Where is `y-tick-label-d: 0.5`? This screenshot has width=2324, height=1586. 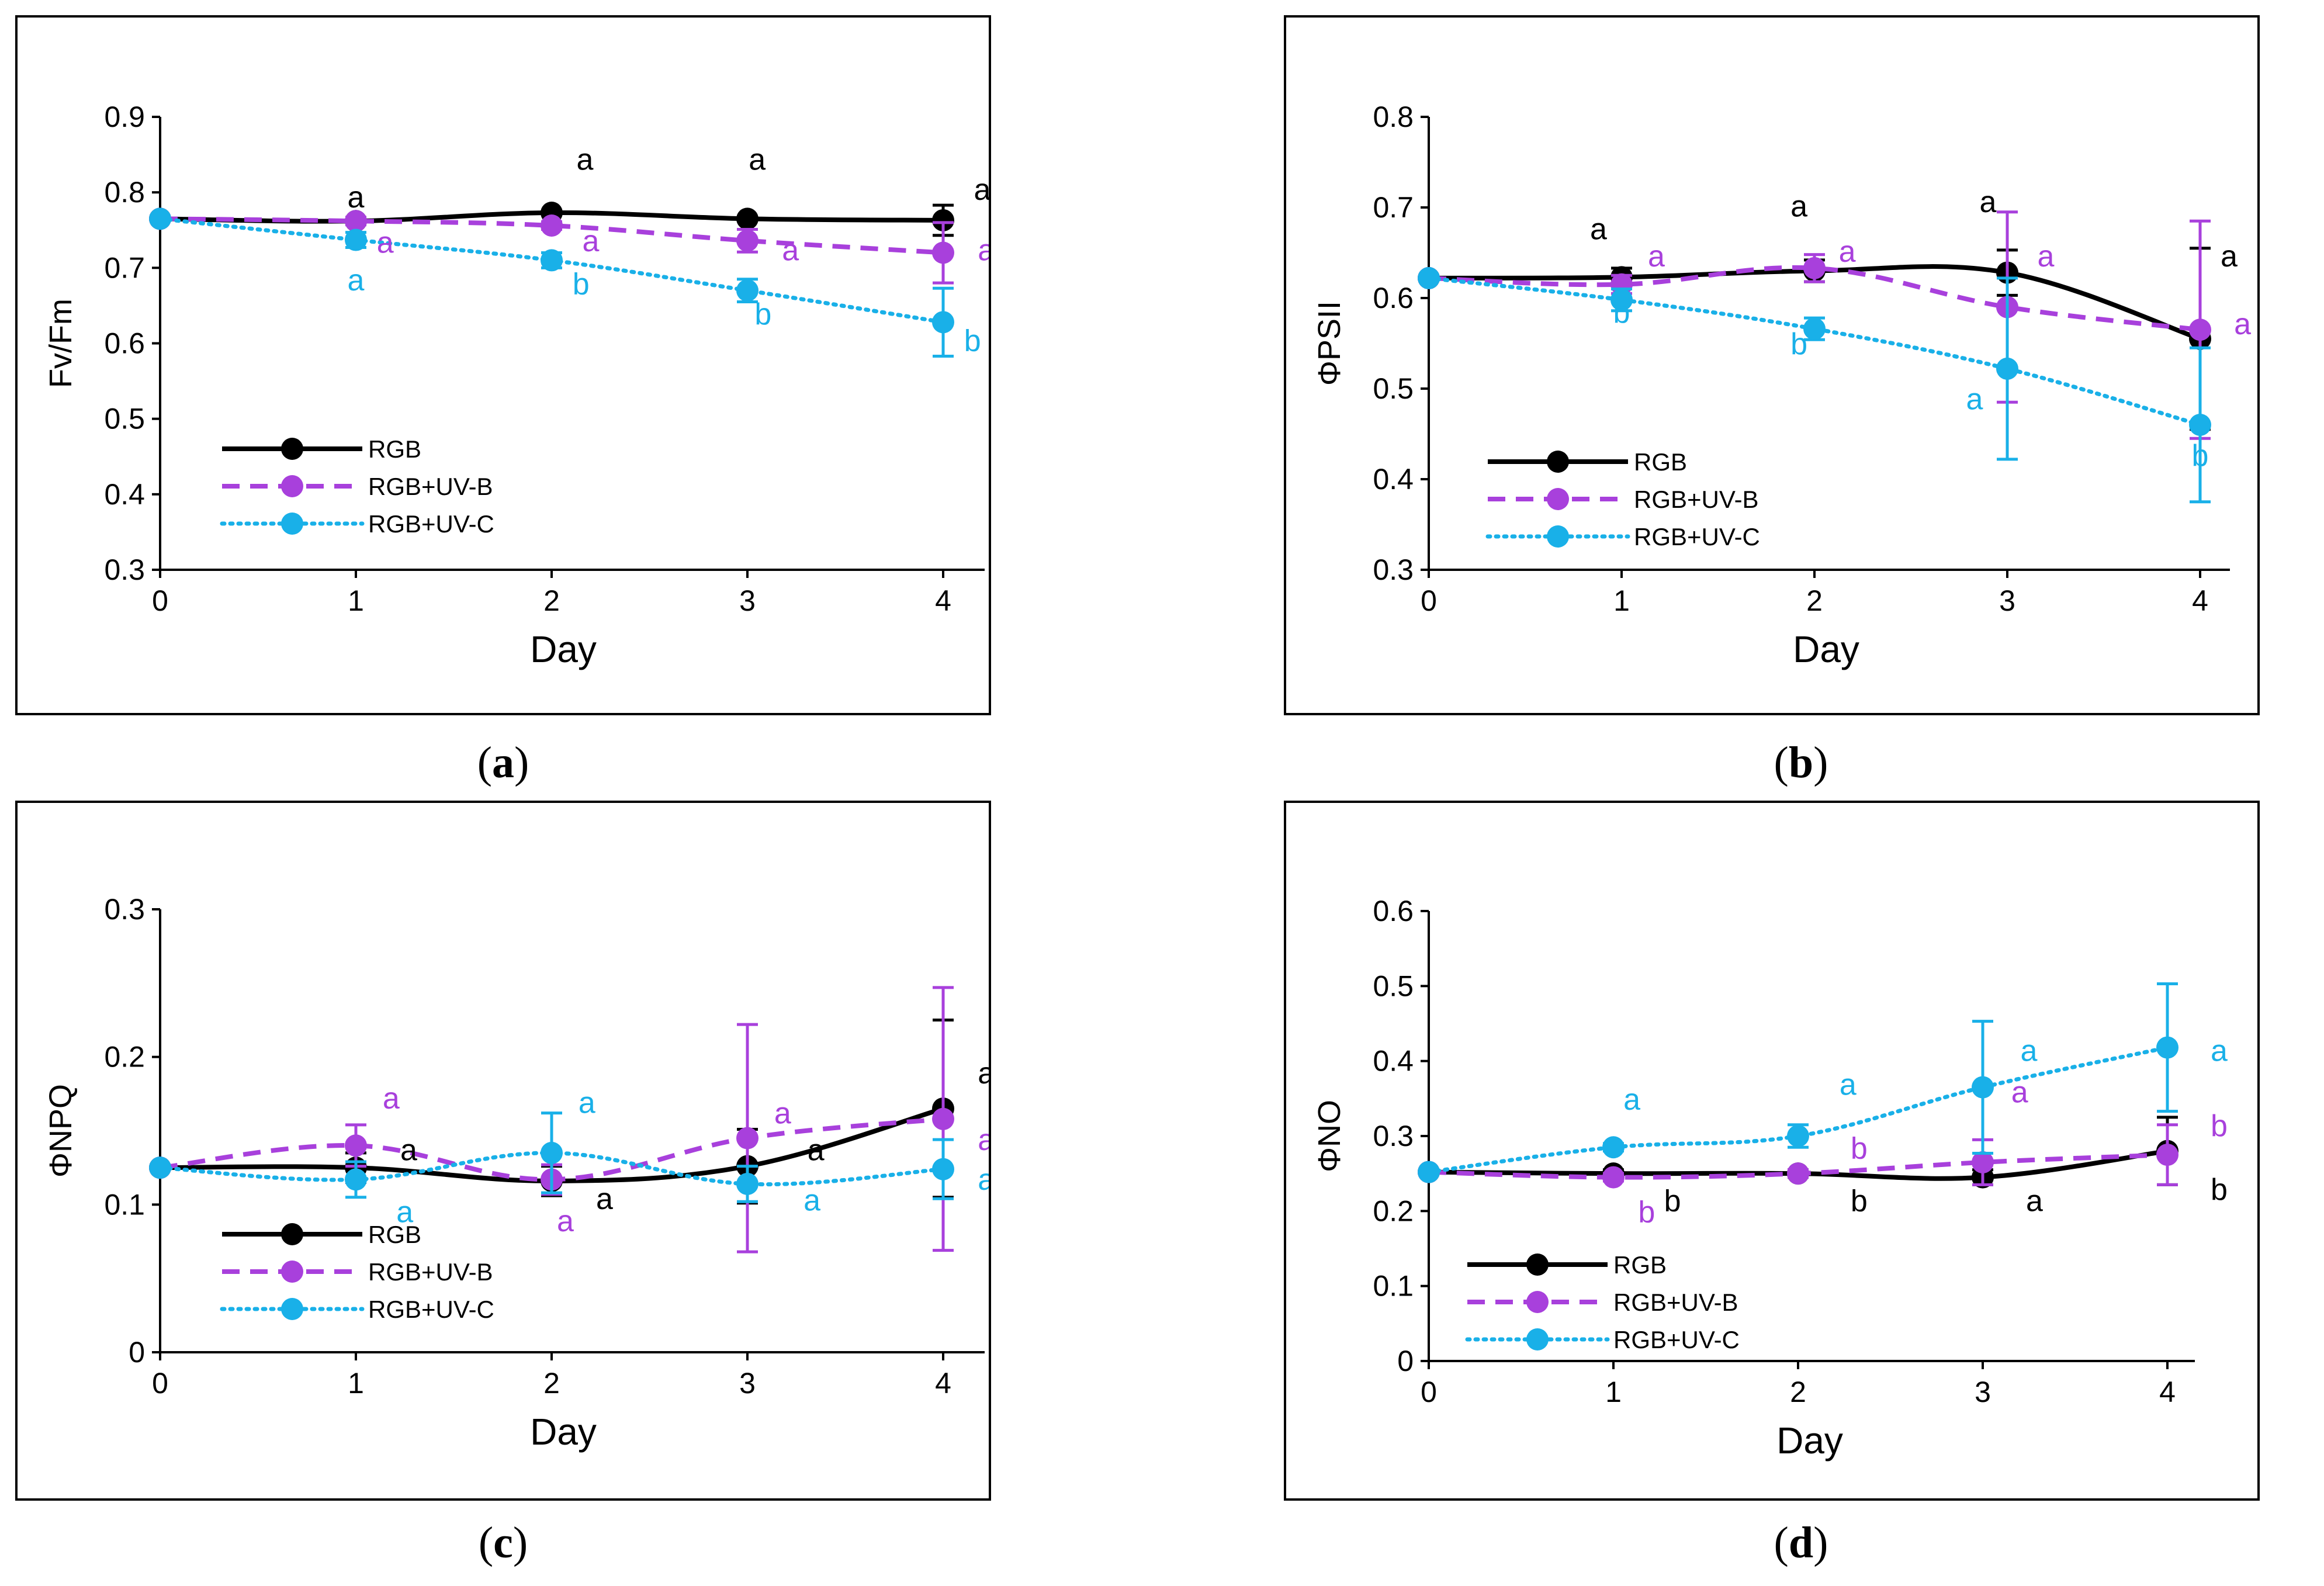 y-tick-label-d: 0.5 is located at coordinates (1393, 985).